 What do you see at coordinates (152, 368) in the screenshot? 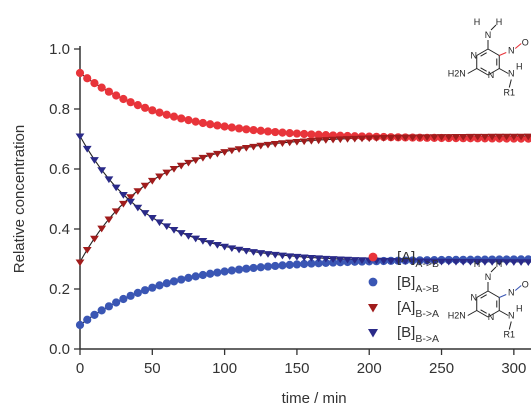
I see `x-tick-label: 50` at bounding box center [152, 368].